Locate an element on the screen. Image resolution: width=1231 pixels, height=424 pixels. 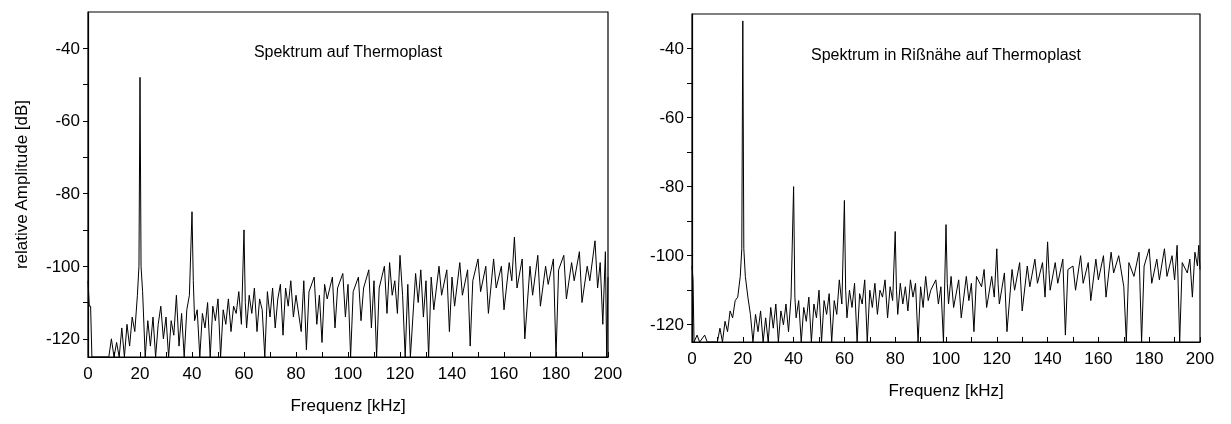
annotation: Spektrum auf Thermoplast is located at coordinates (348, 51).